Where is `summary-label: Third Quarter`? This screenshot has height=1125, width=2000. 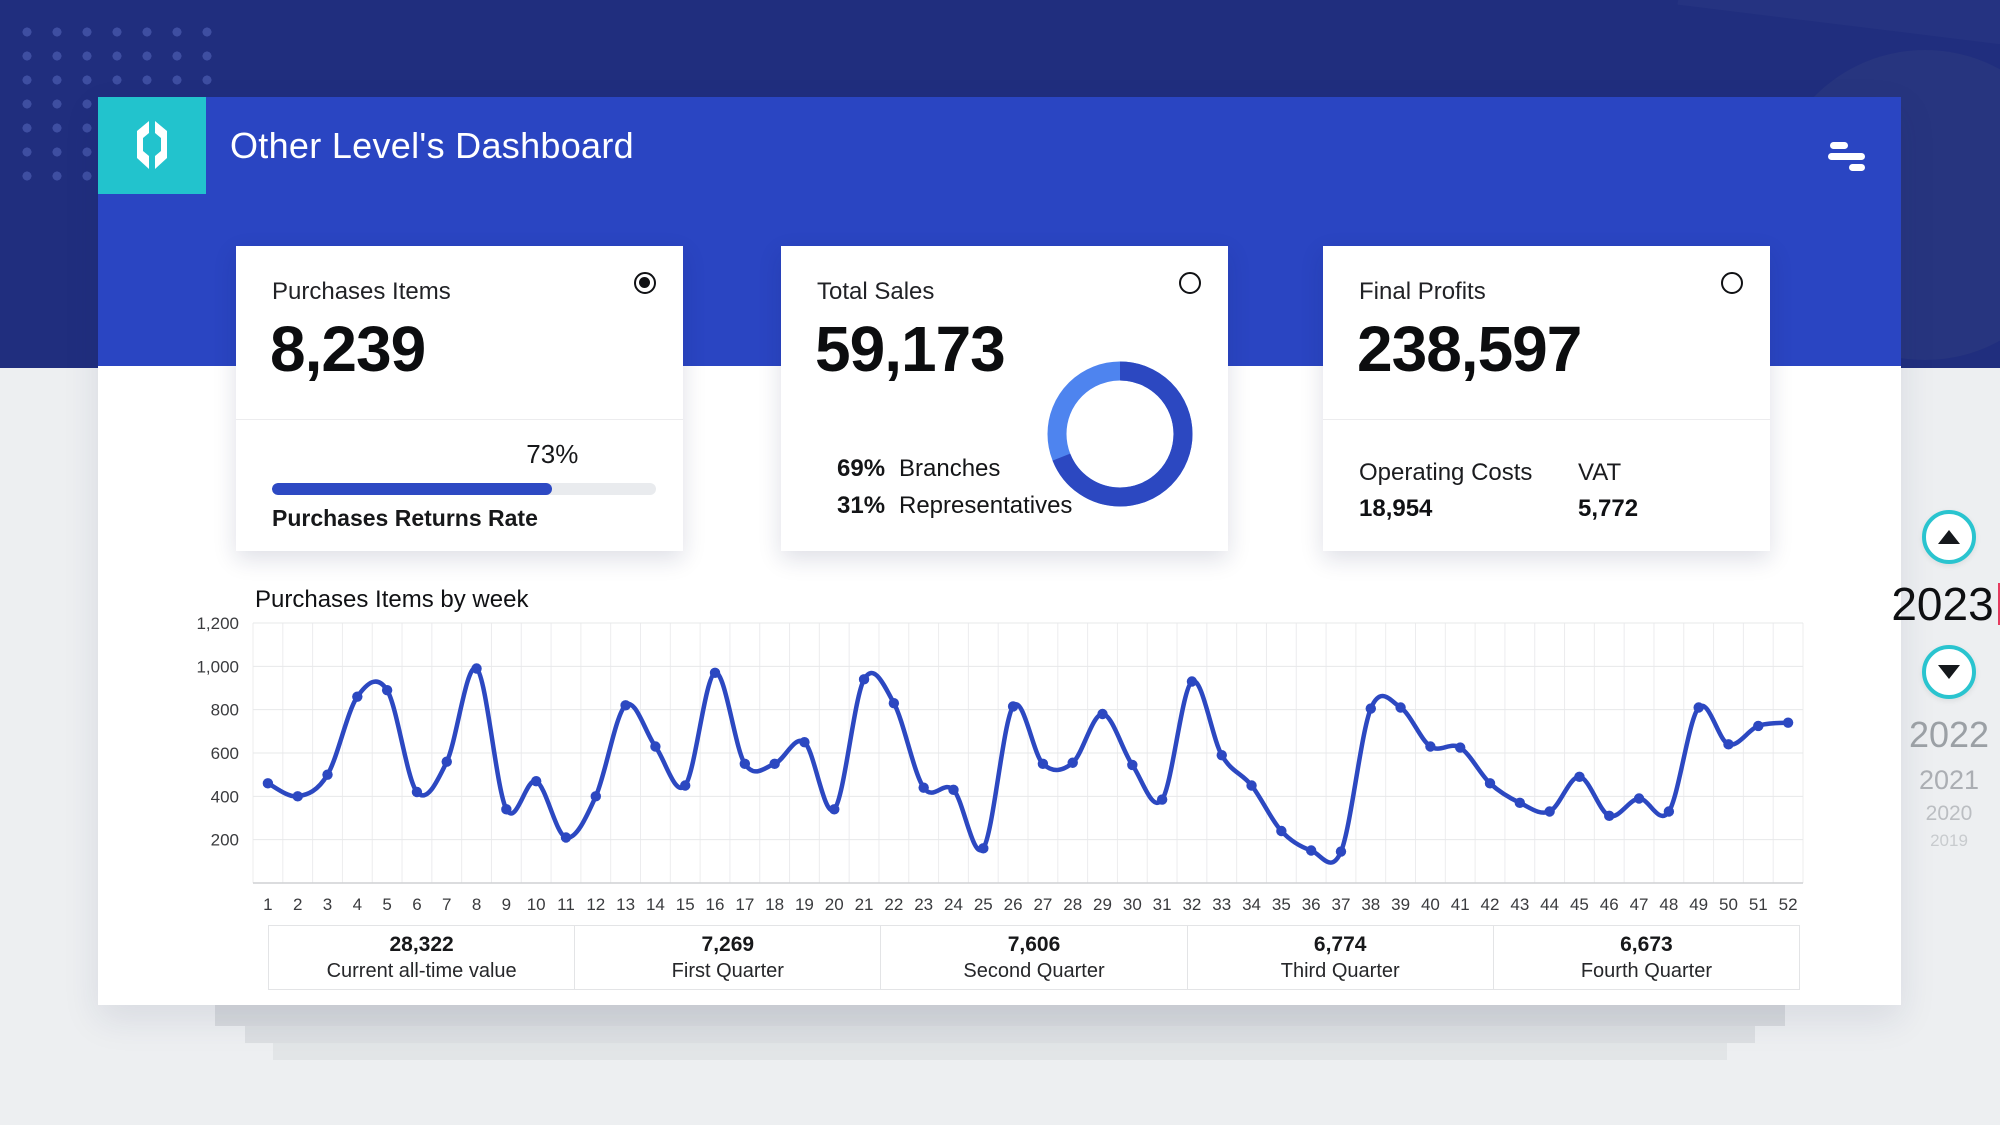 summary-label: Third Quarter is located at coordinates (1340, 970).